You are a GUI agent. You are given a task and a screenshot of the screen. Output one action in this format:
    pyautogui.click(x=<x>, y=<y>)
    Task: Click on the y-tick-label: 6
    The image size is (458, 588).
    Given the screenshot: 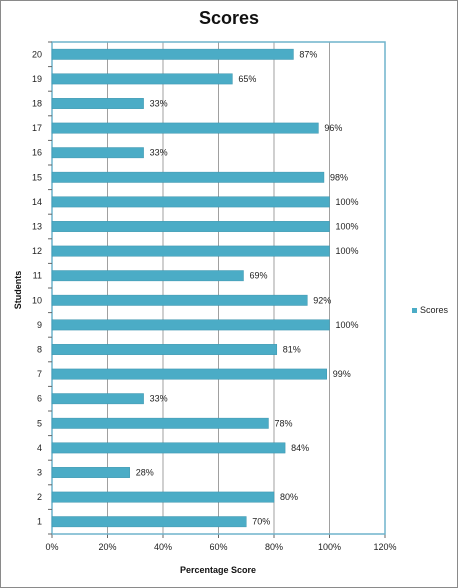 What is the action you would take?
    pyautogui.click(x=39, y=399)
    